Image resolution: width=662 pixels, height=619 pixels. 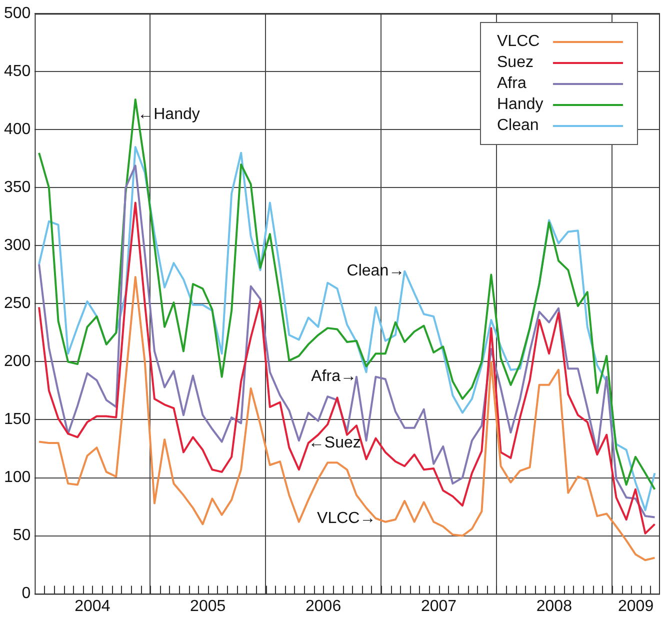 What do you see at coordinates (21, 535) in the screenshot?
I see `y-tick-label: 50` at bounding box center [21, 535].